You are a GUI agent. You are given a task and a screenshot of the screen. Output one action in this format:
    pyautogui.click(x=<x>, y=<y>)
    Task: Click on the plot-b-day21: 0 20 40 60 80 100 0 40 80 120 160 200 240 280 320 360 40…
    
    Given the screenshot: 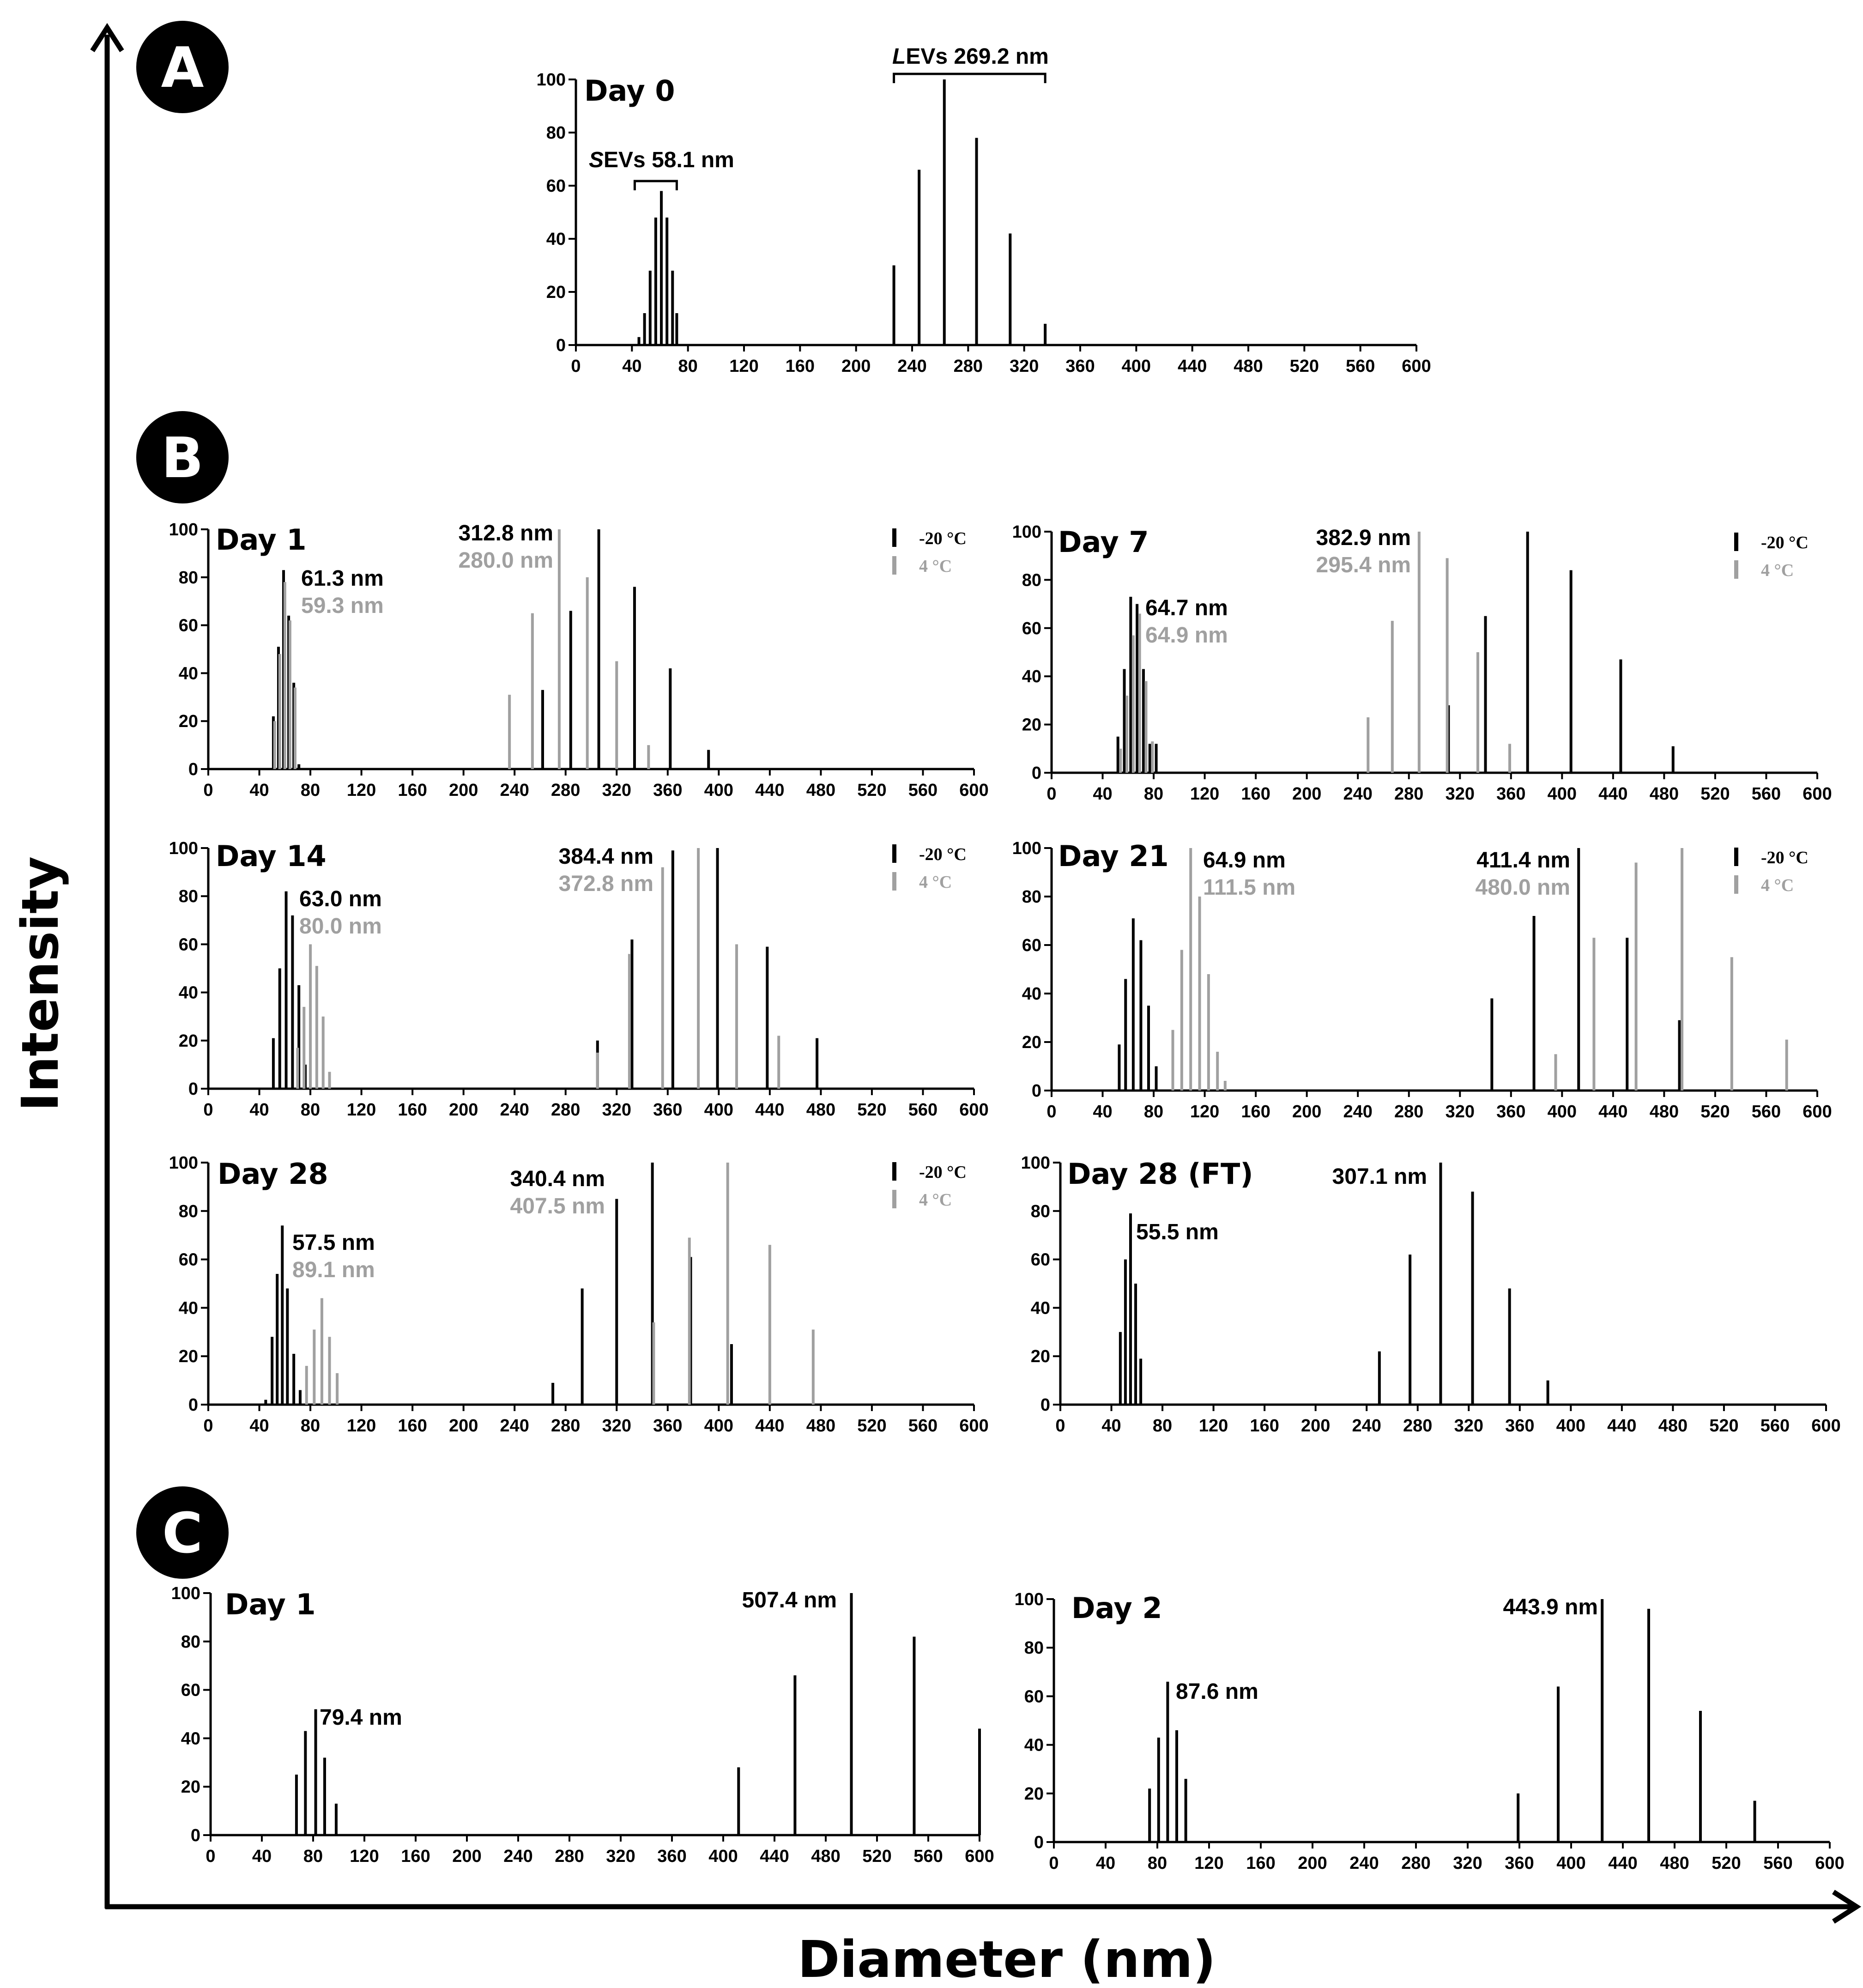 What is the action you would take?
    pyautogui.click(x=1422, y=980)
    